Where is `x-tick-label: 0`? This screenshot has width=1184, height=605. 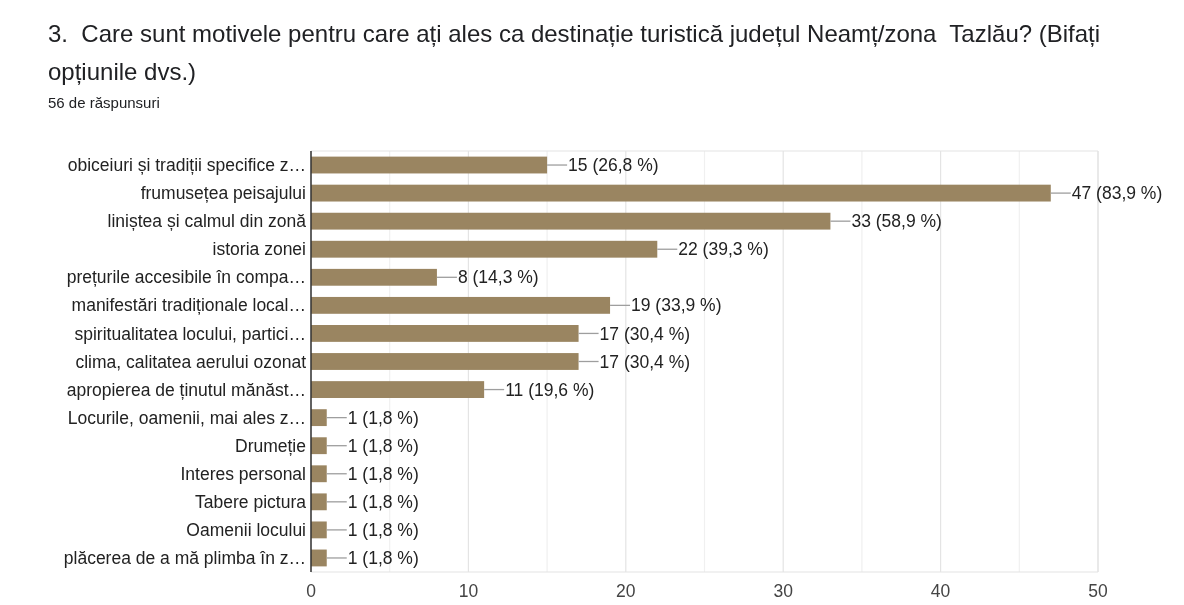
x-tick-label: 0 is located at coordinates (311, 591).